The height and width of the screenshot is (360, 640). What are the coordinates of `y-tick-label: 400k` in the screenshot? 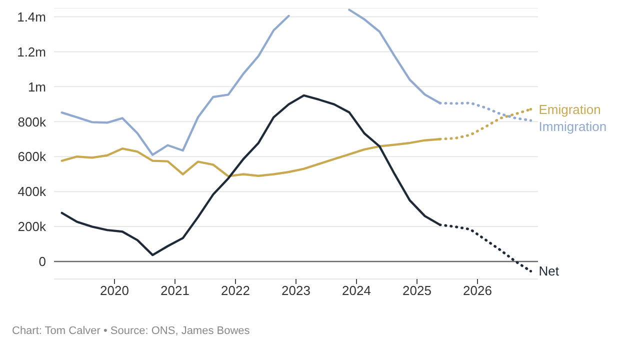 It's located at (32, 192).